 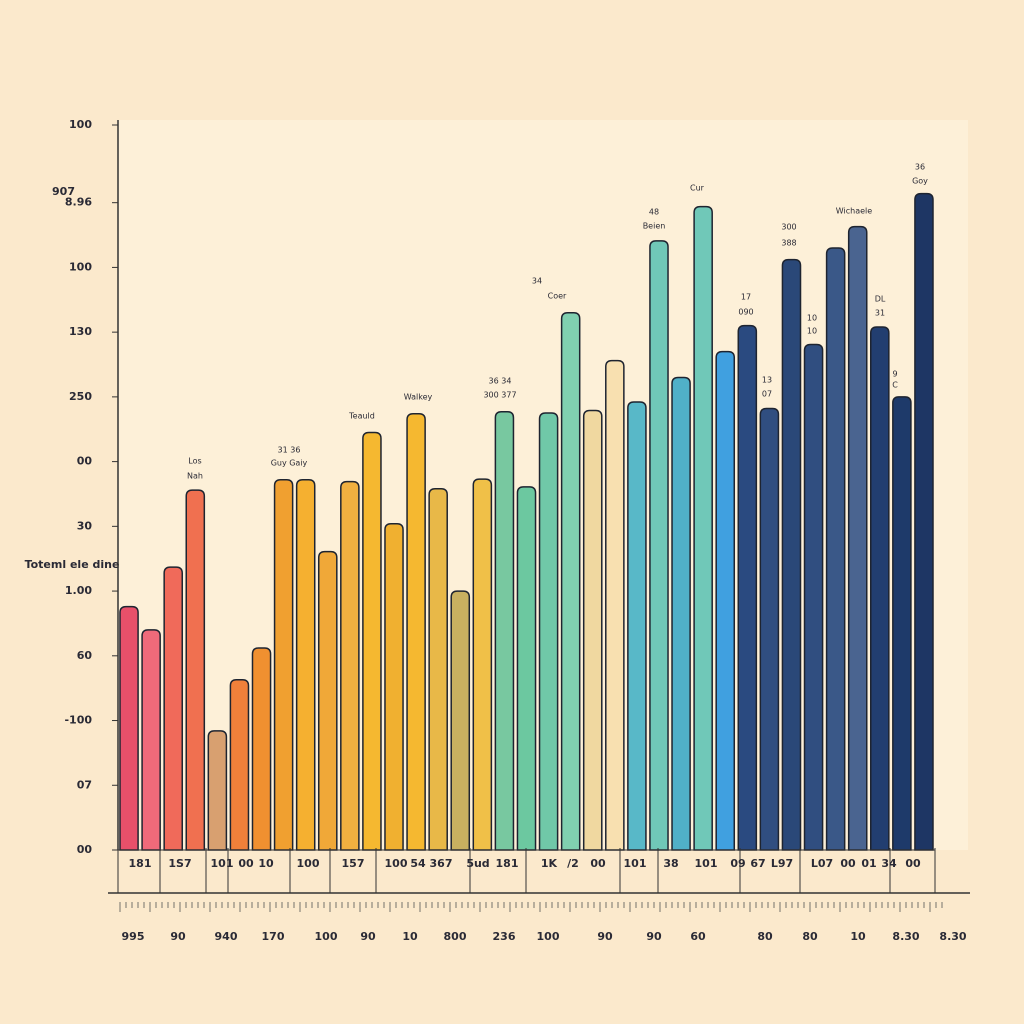 What do you see at coordinates (455, 936) in the screenshot?
I see `x-label-lower: 800` at bounding box center [455, 936].